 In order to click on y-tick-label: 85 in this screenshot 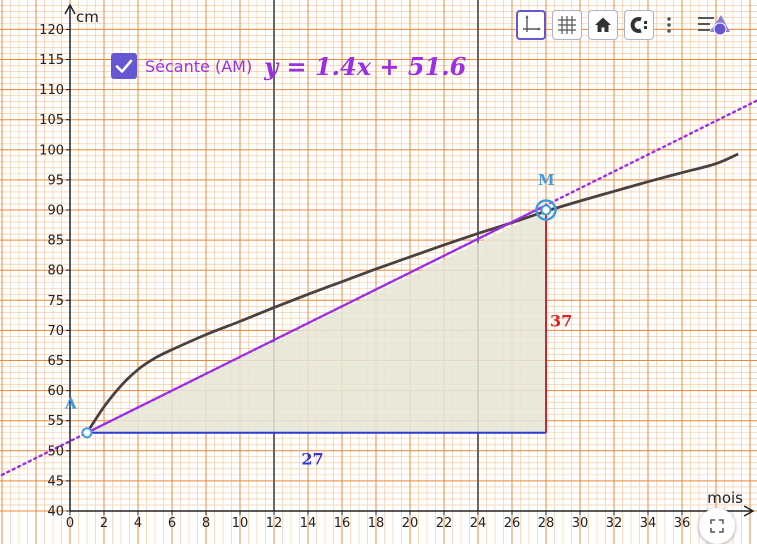, I will do `click(55, 241)`.